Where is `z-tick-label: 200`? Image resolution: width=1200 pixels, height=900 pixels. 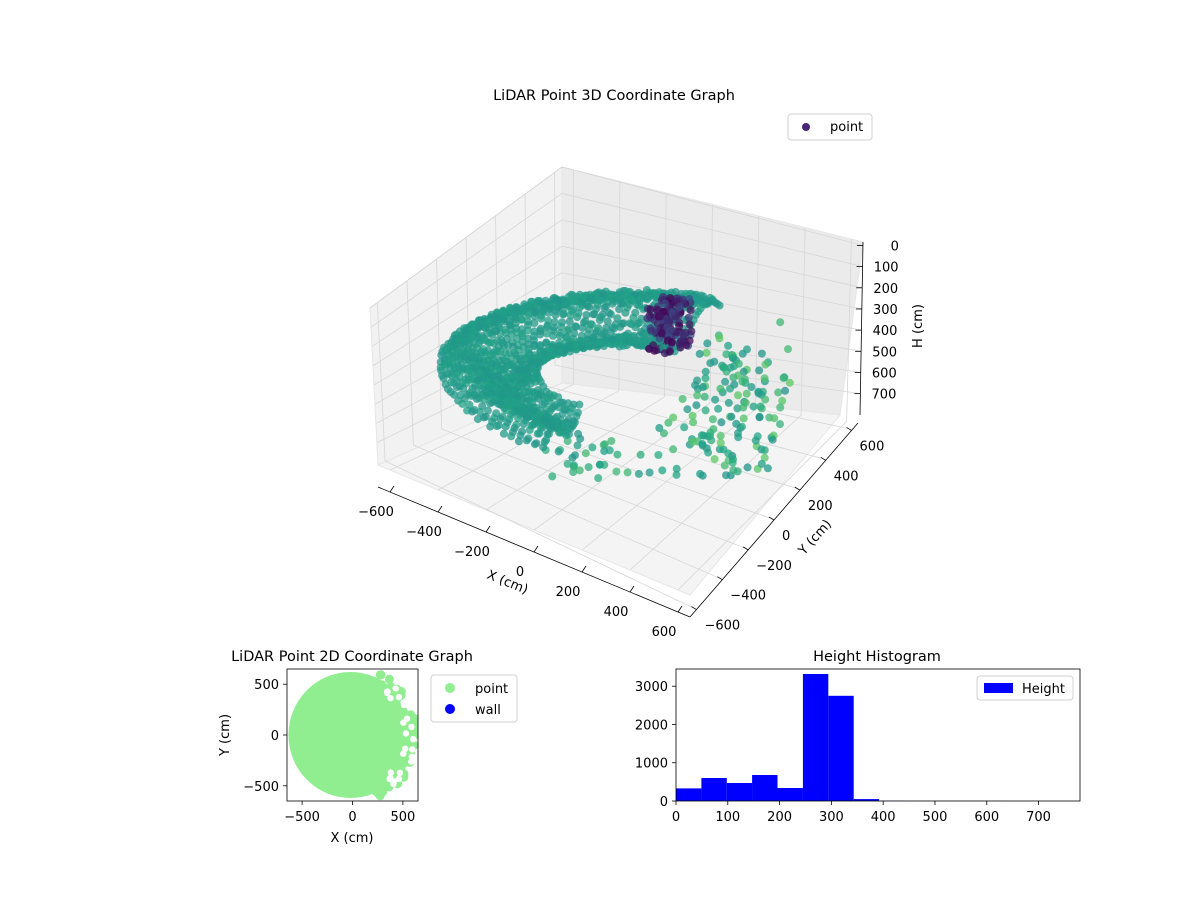
z-tick-label: 200 is located at coordinates (885, 289).